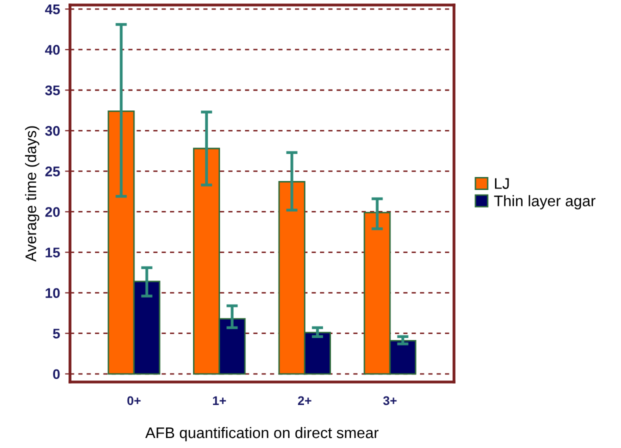  What do you see at coordinates (52, 9) in the screenshot?
I see `y-tick-label: 45` at bounding box center [52, 9].